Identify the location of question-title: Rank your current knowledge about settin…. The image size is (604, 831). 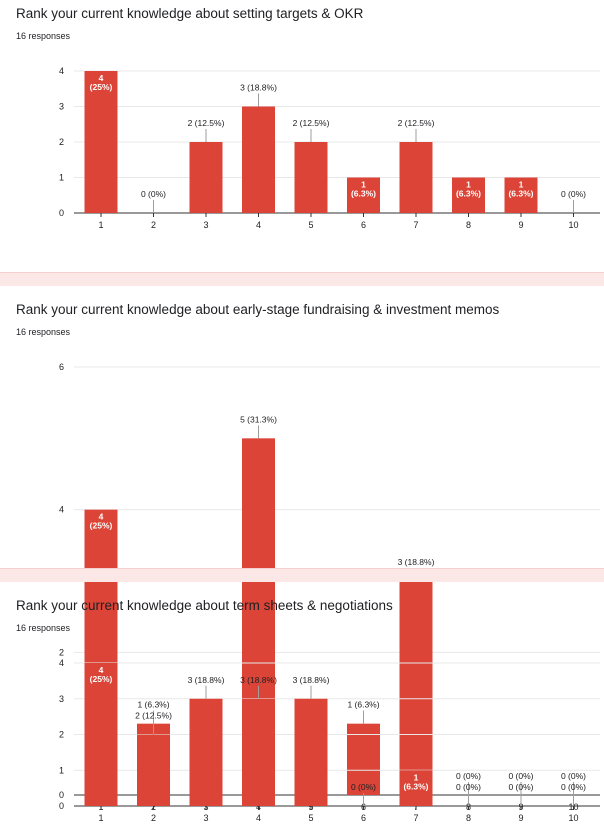
(190, 13).